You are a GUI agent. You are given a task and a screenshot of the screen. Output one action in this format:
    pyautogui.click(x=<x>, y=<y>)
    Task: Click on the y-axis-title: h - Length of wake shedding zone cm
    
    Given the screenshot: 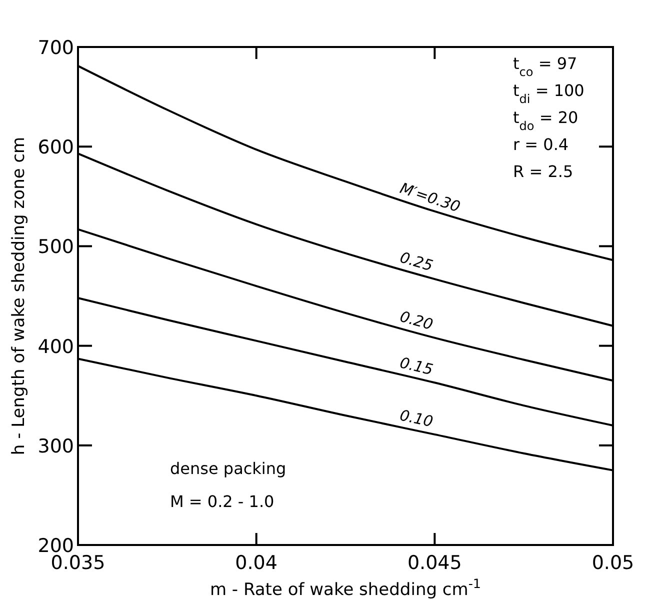 What is the action you would take?
    pyautogui.click(x=19, y=296)
    